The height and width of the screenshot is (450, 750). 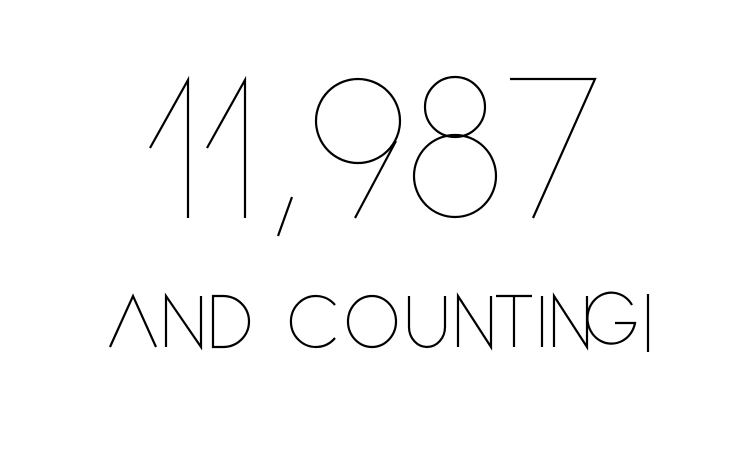 I want to click on comma, so click(x=285, y=216).